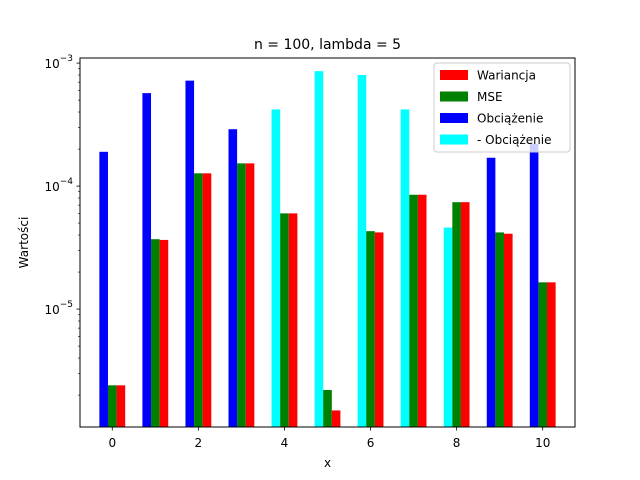 Image resolution: width=640 pixels, height=480 pixels. I want to click on legend-swatch-wariancja, so click(454, 75).